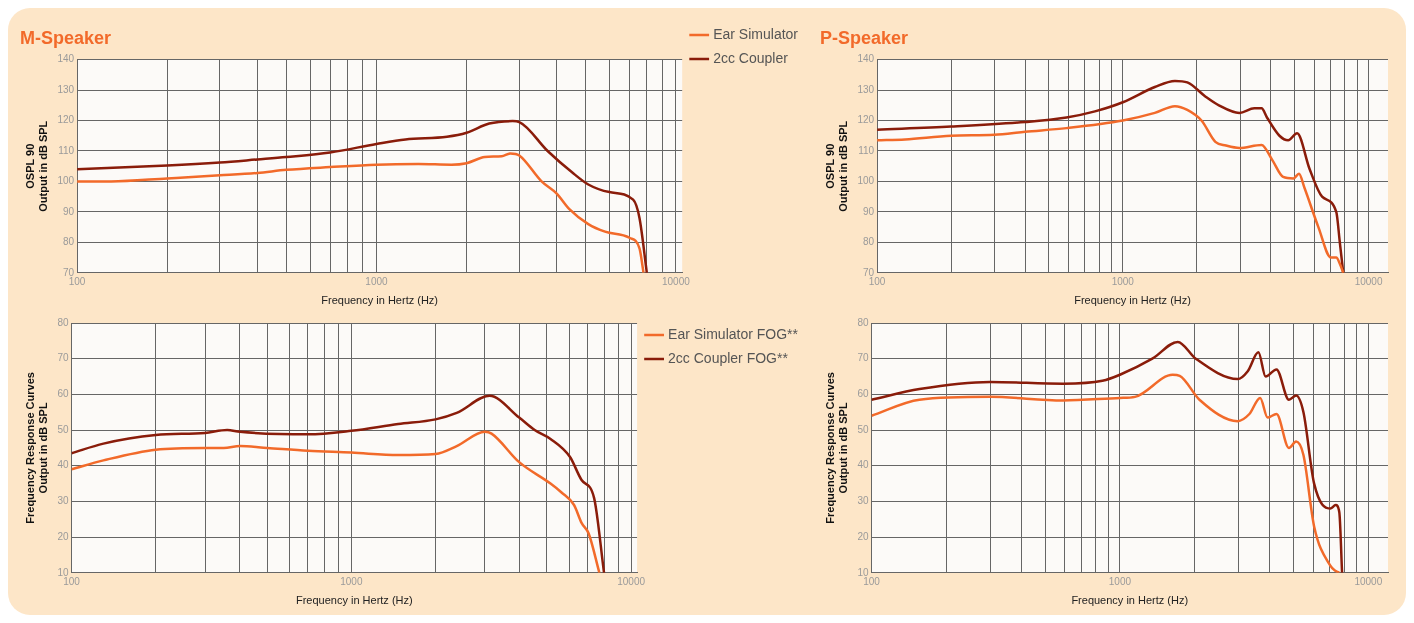 The image size is (1414, 623). What do you see at coordinates (728, 357) in the screenshot?
I see `legend-label: 2cc Coupler FOG**` at bounding box center [728, 357].